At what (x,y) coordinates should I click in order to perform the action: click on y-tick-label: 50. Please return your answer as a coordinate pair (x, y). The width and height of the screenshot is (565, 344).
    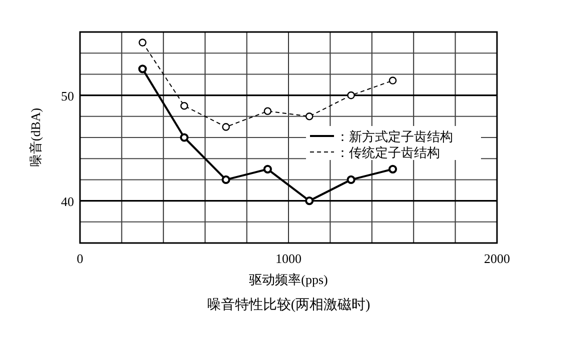
    Looking at the image, I should click on (67, 96).